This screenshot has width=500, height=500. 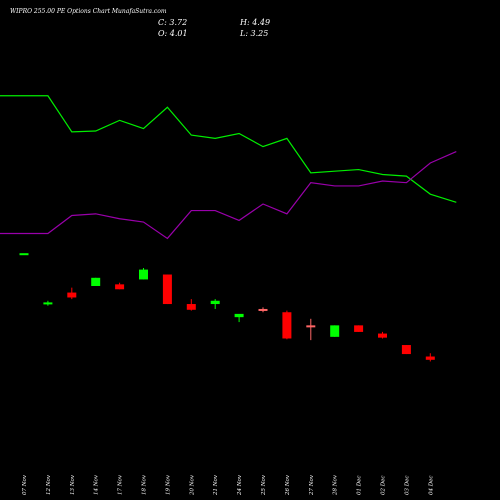 I want to click on candle-18-nov, so click(x=143, y=273).